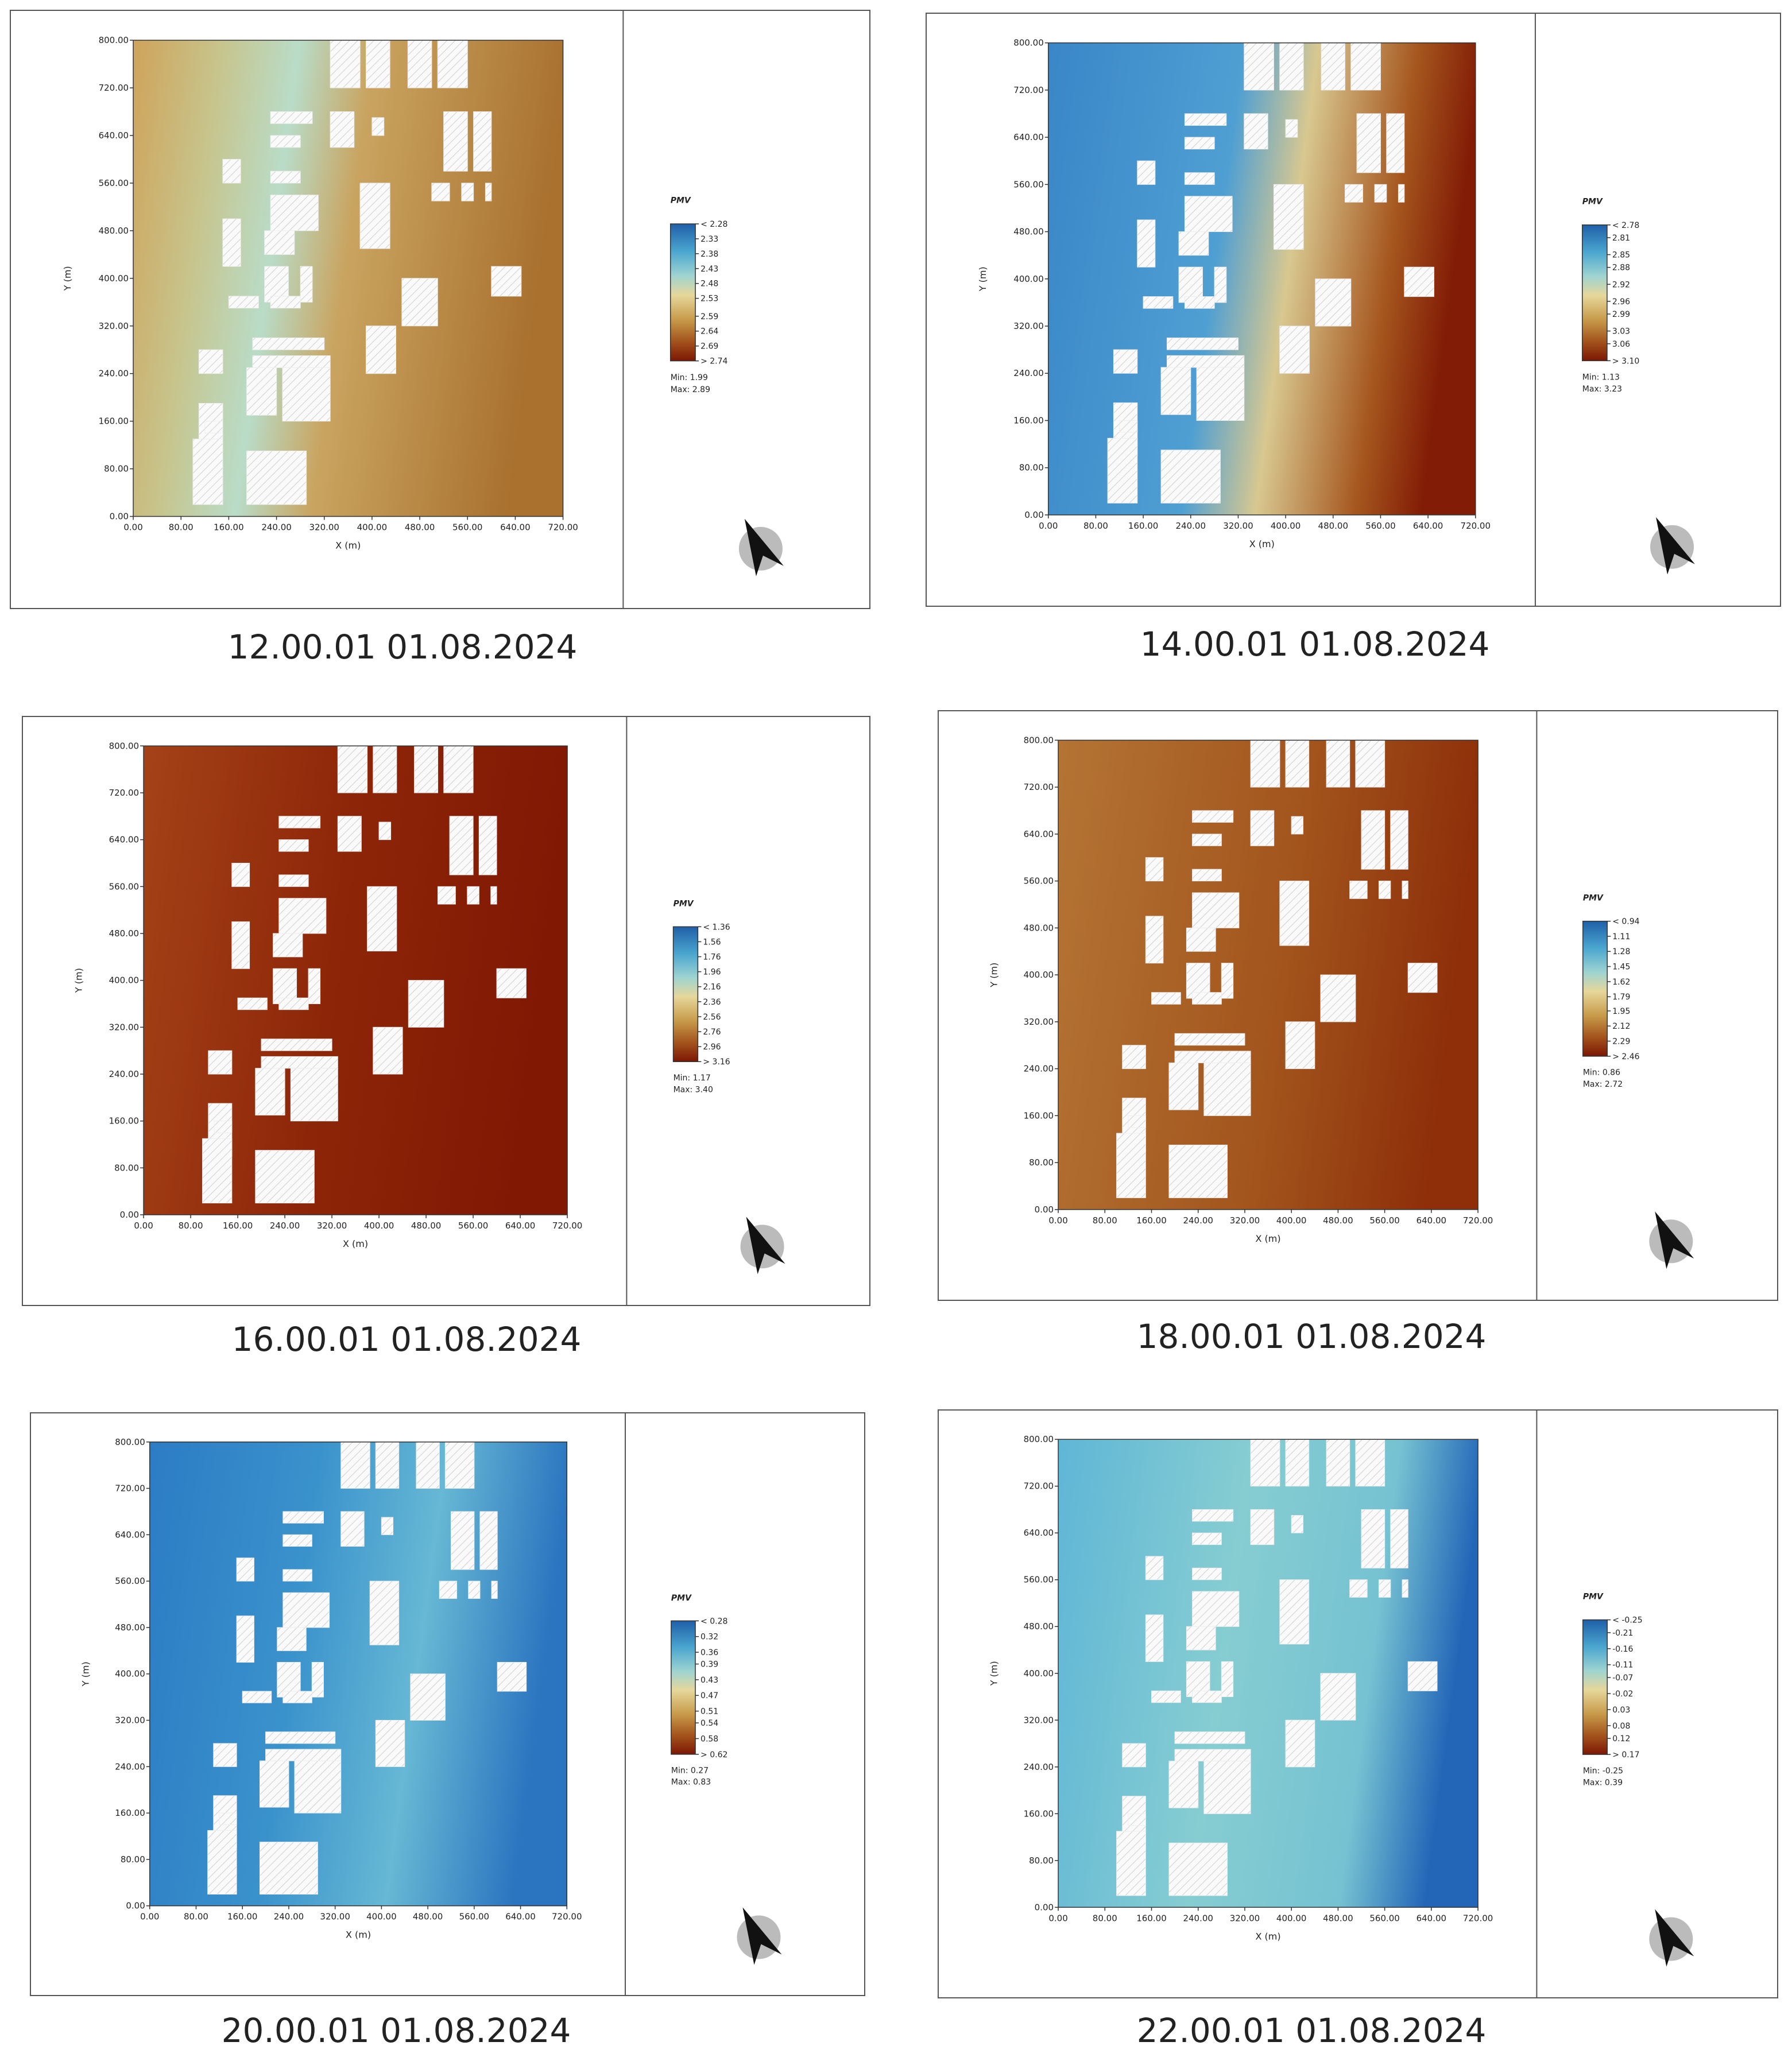 The image size is (1792, 2065). What do you see at coordinates (1028, 279) in the screenshot?
I see `y-tick-label: 400.00` at bounding box center [1028, 279].